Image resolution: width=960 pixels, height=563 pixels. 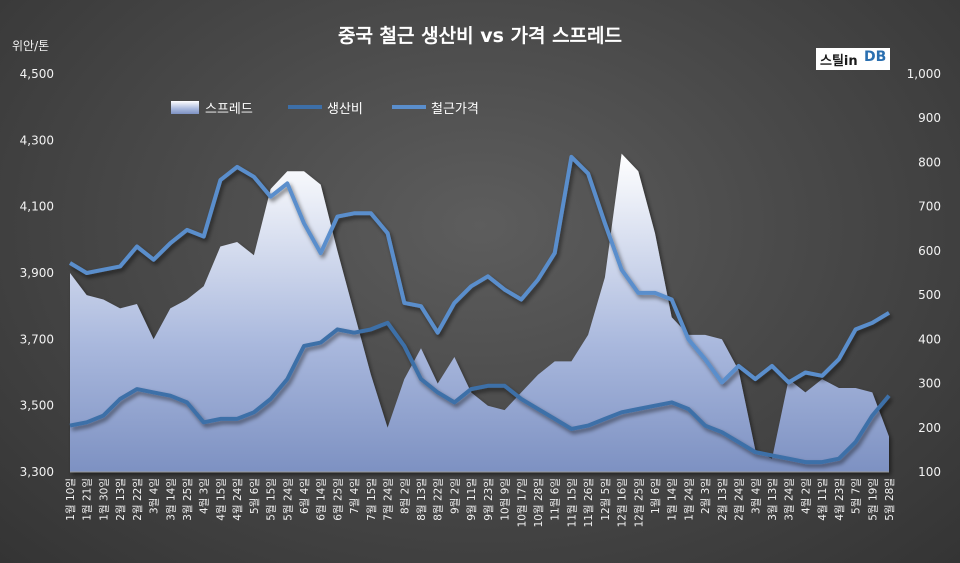 I want to click on x-tick-label: 11월 26일, so click(x=588, y=502).